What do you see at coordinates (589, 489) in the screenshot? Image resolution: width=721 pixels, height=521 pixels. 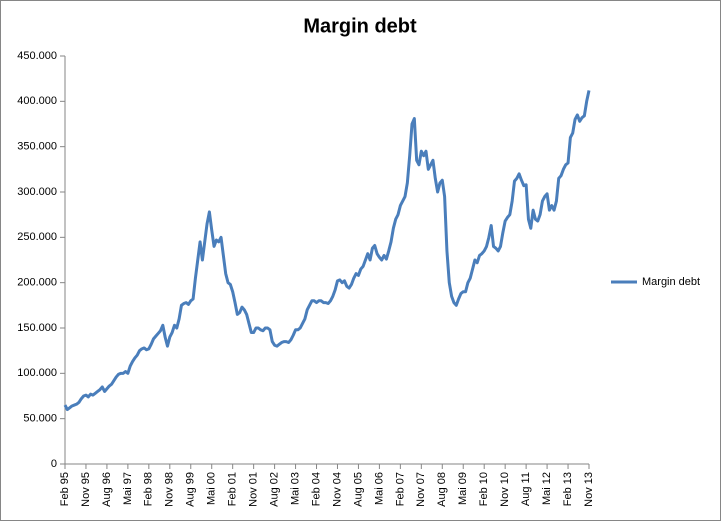 I see `x-tick-label: Nov 13` at bounding box center [589, 489].